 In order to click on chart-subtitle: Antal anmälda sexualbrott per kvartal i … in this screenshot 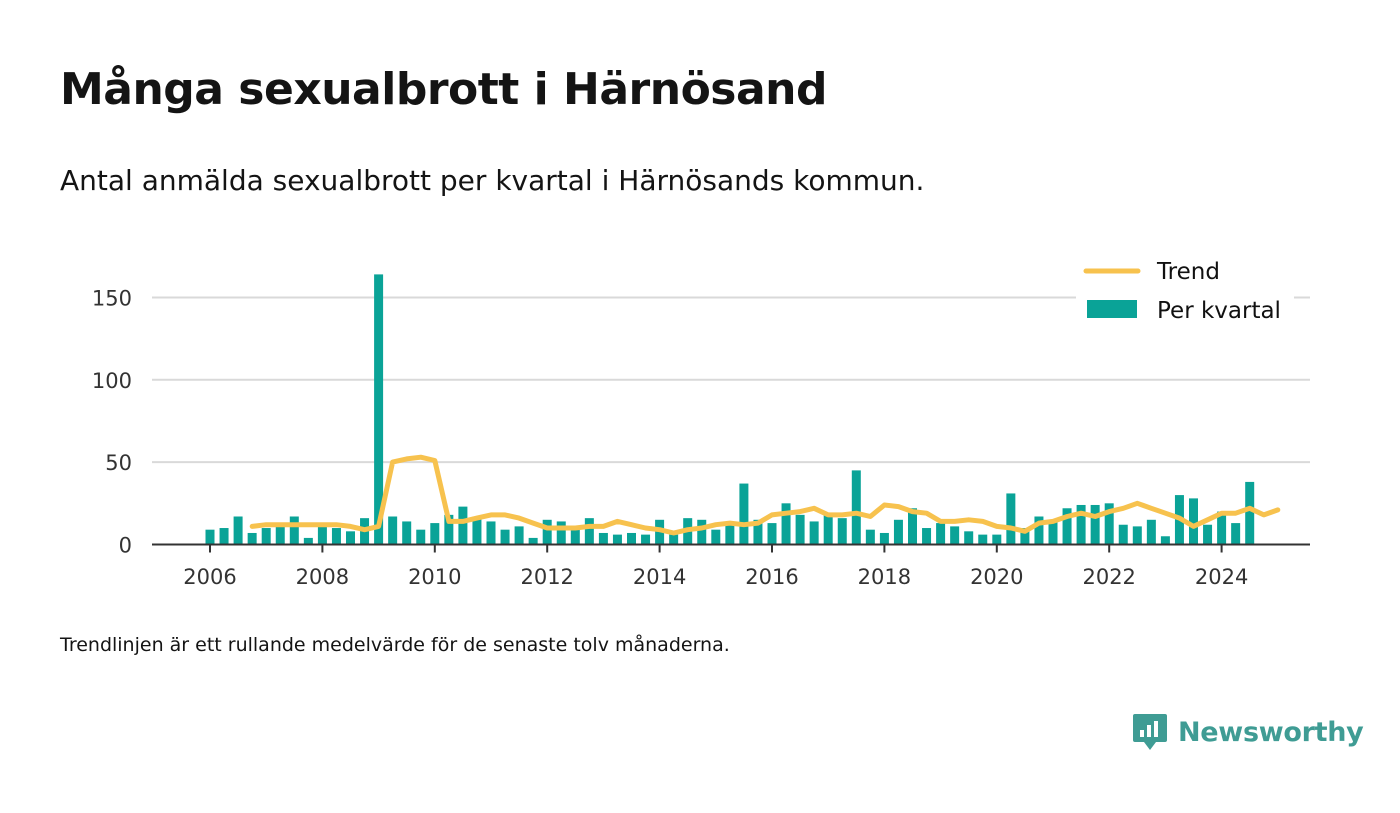, I will do `click(492, 180)`.